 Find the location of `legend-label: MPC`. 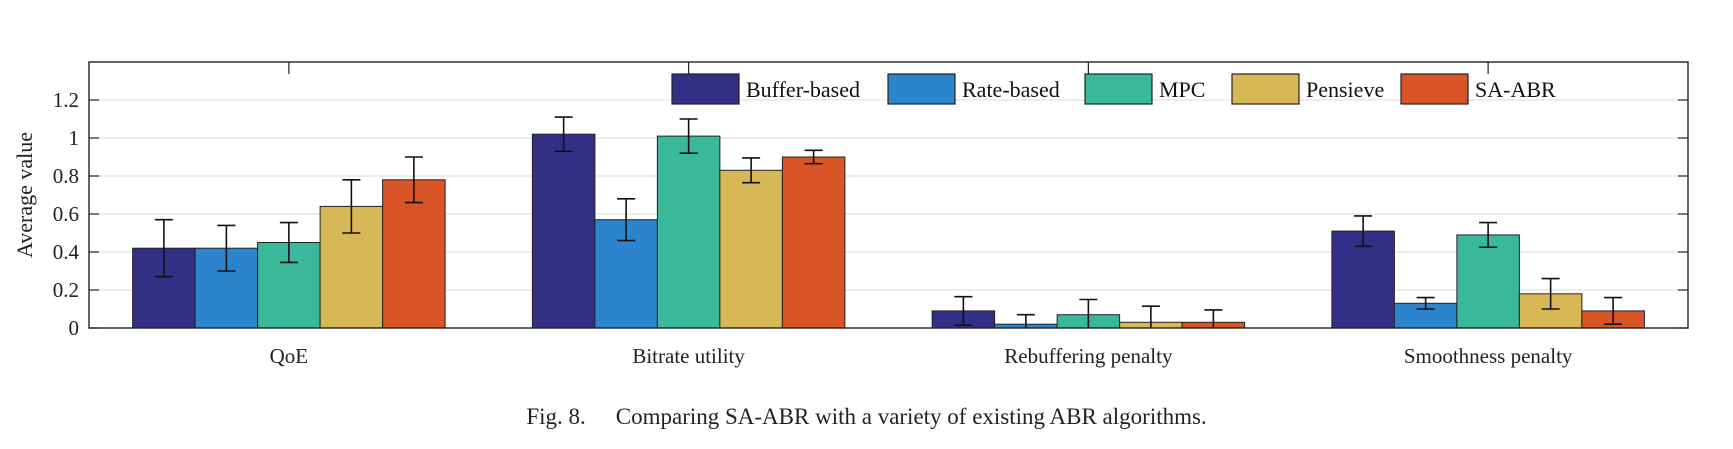

legend-label: MPC is located at coordinates (1182, 89).